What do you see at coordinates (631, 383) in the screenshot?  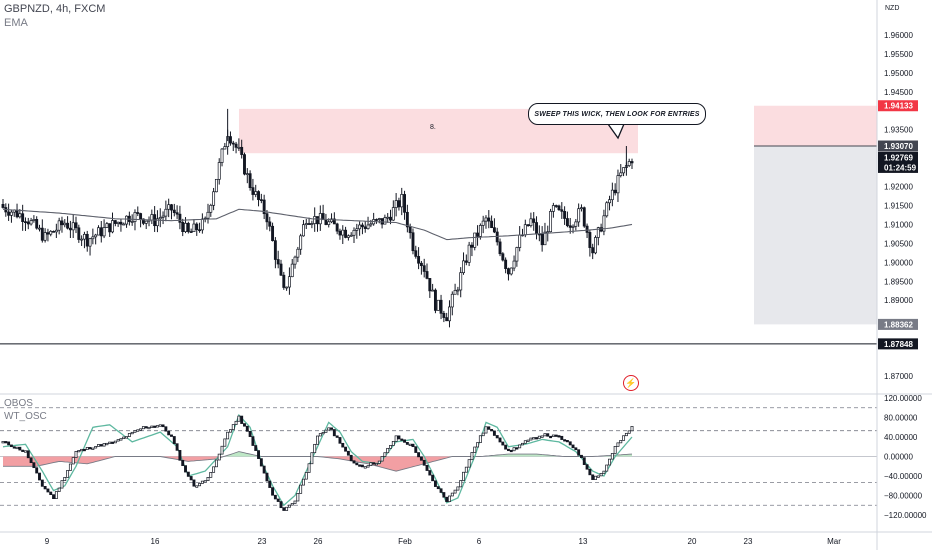 I see `lightning-icon: ⚡` at bounding box center [631, 383].